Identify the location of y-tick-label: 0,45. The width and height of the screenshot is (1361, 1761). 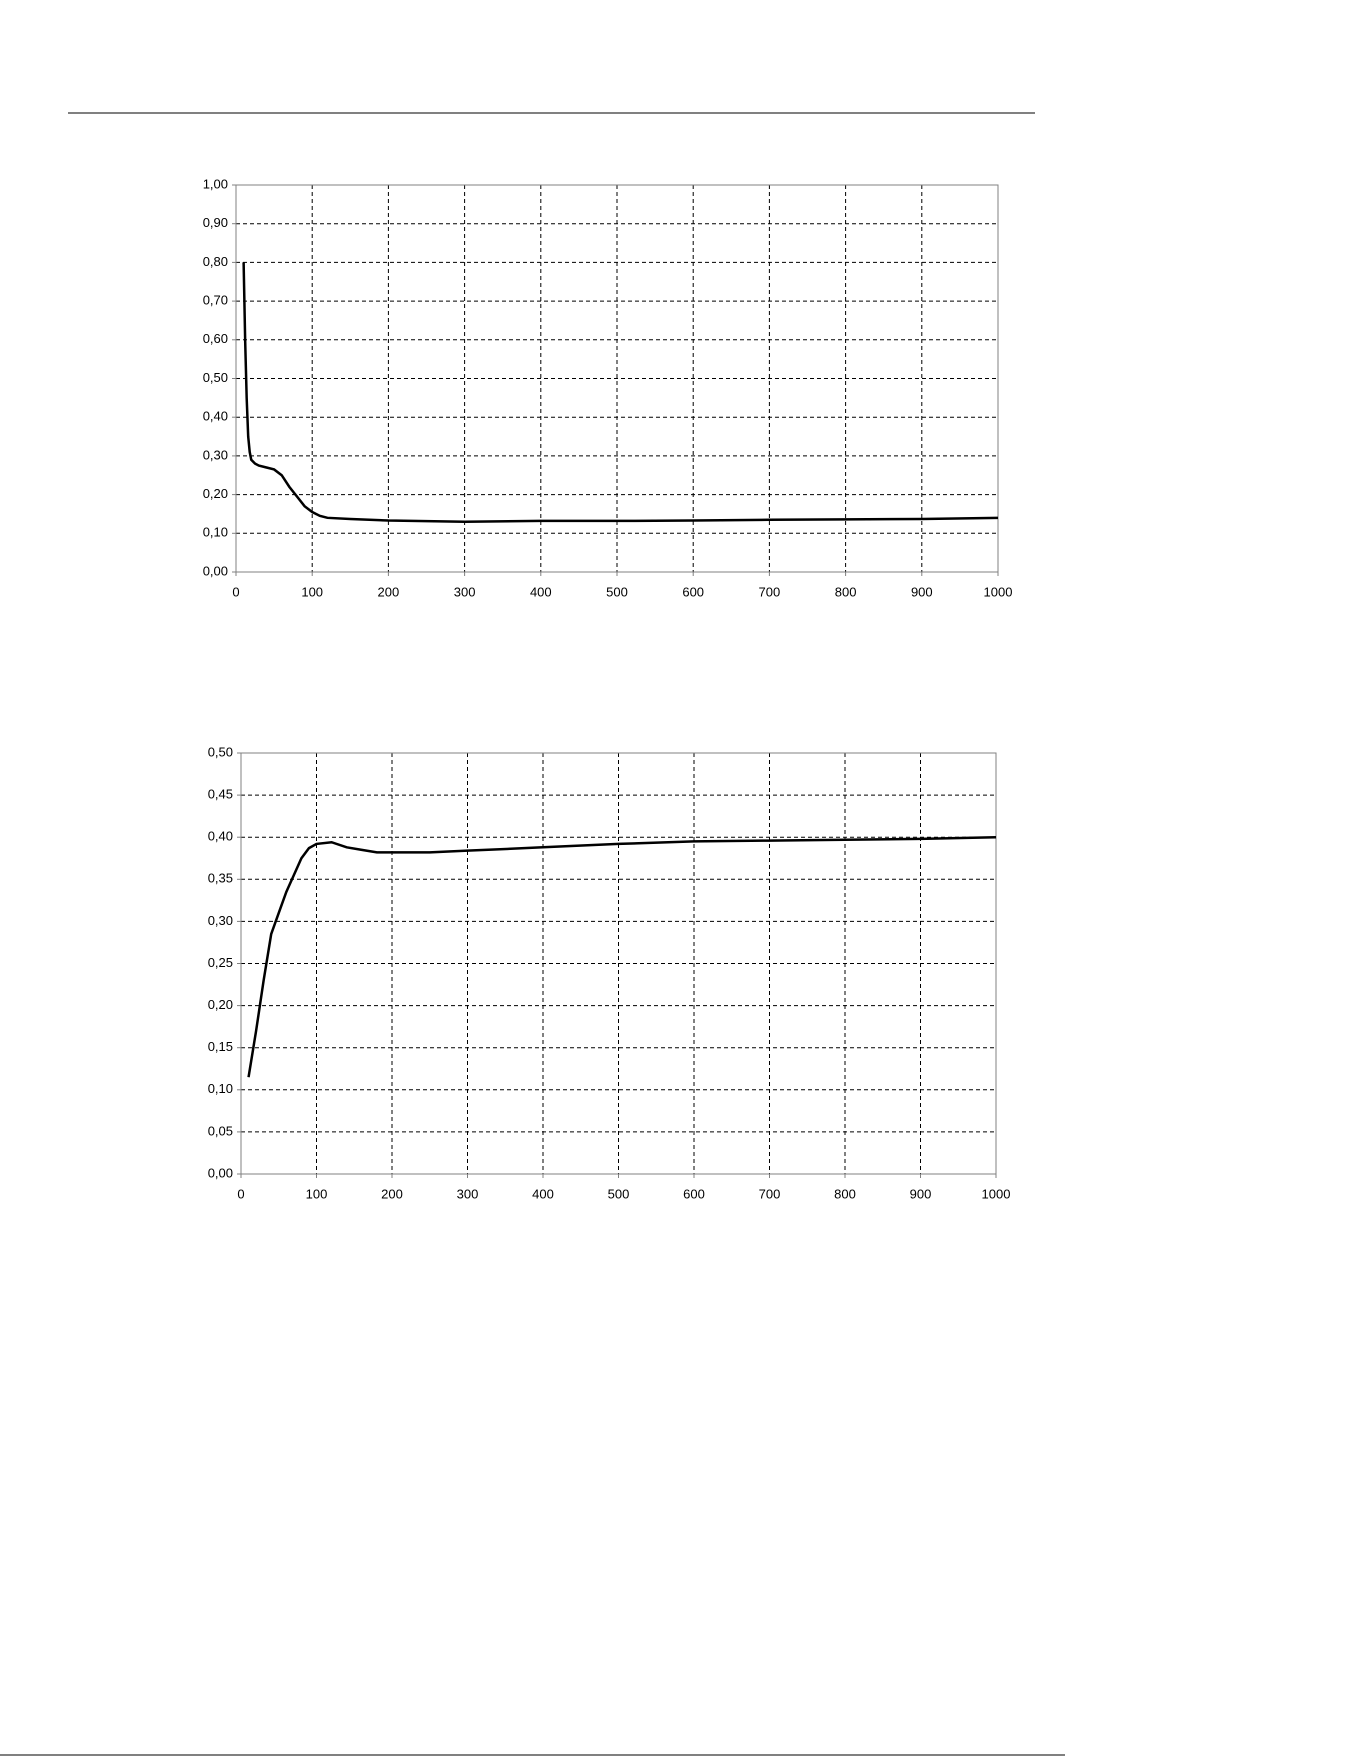
(220, 794).